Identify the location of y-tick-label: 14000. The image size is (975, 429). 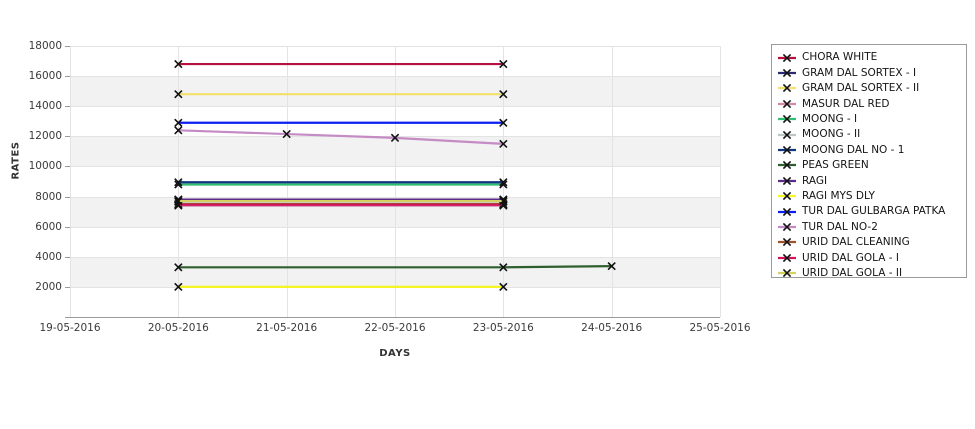
(45, 106).